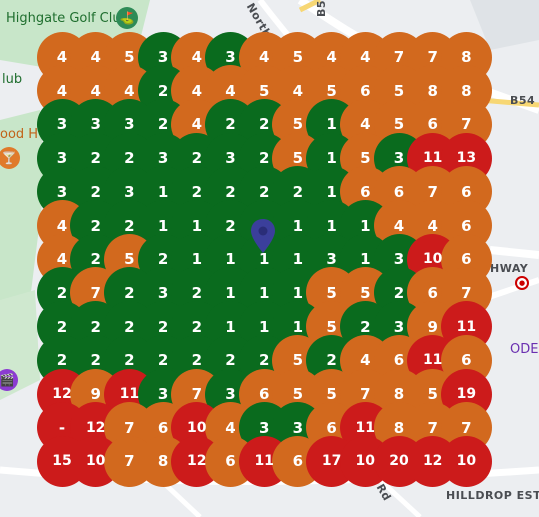  Describe the element at coordinates (522, 283) in the screenshot. I see `underground-icon: ●` at that location.